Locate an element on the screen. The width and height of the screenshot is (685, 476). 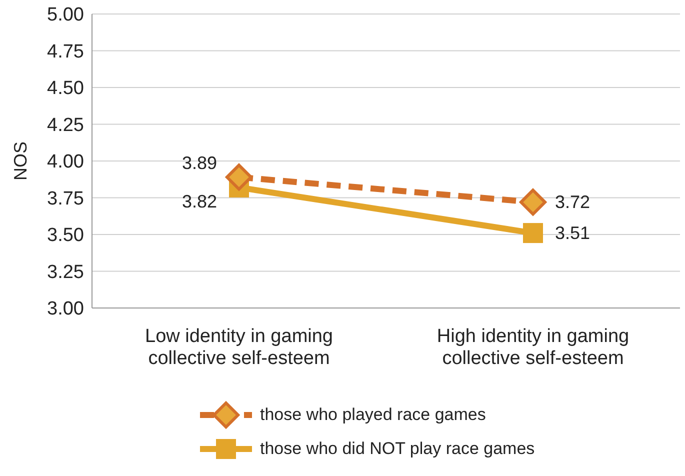
x-tick-label: Low identity in gaming collective self-esteem is located at coordinates (239, 347).